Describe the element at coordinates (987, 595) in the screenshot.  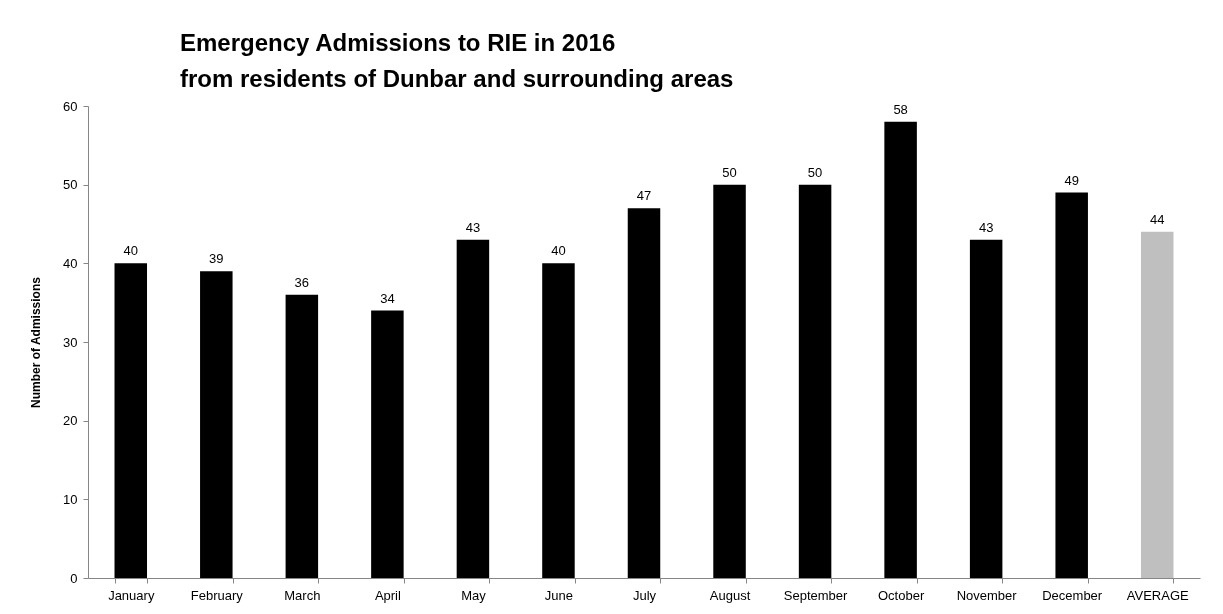
I see `x-tick-label: November` at that location.